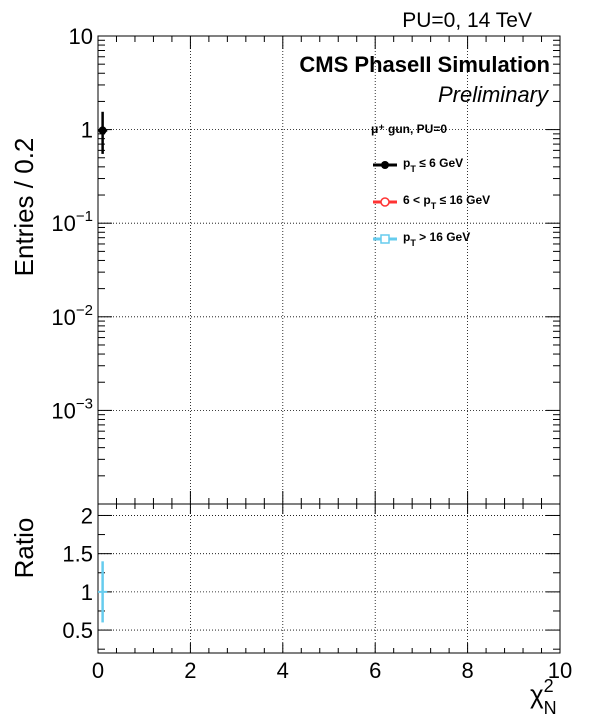  I want to click on legend-entry: 6 < pT ≤ 16 GeV, so click(431, 202).